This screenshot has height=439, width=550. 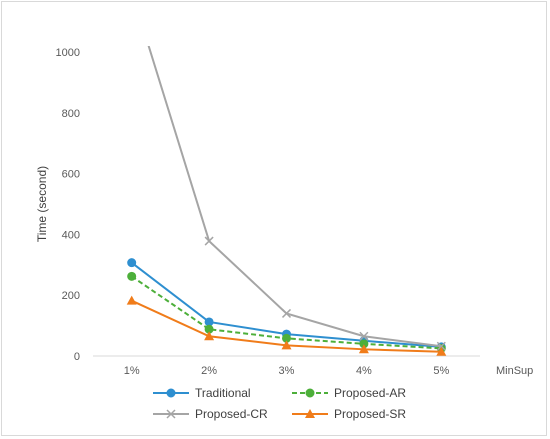 What do you see at coordinates (132, 371) in the screenshot?
I see `x-tick-label: 1%` at bounding box center [132, 371].